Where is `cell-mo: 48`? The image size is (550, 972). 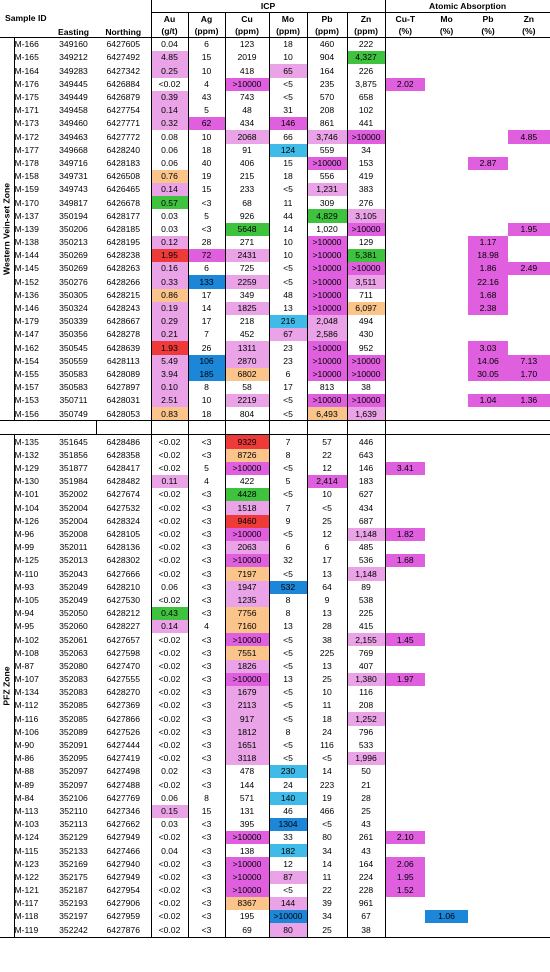 cell-mo: 48 is located at coordinates (287, 295).